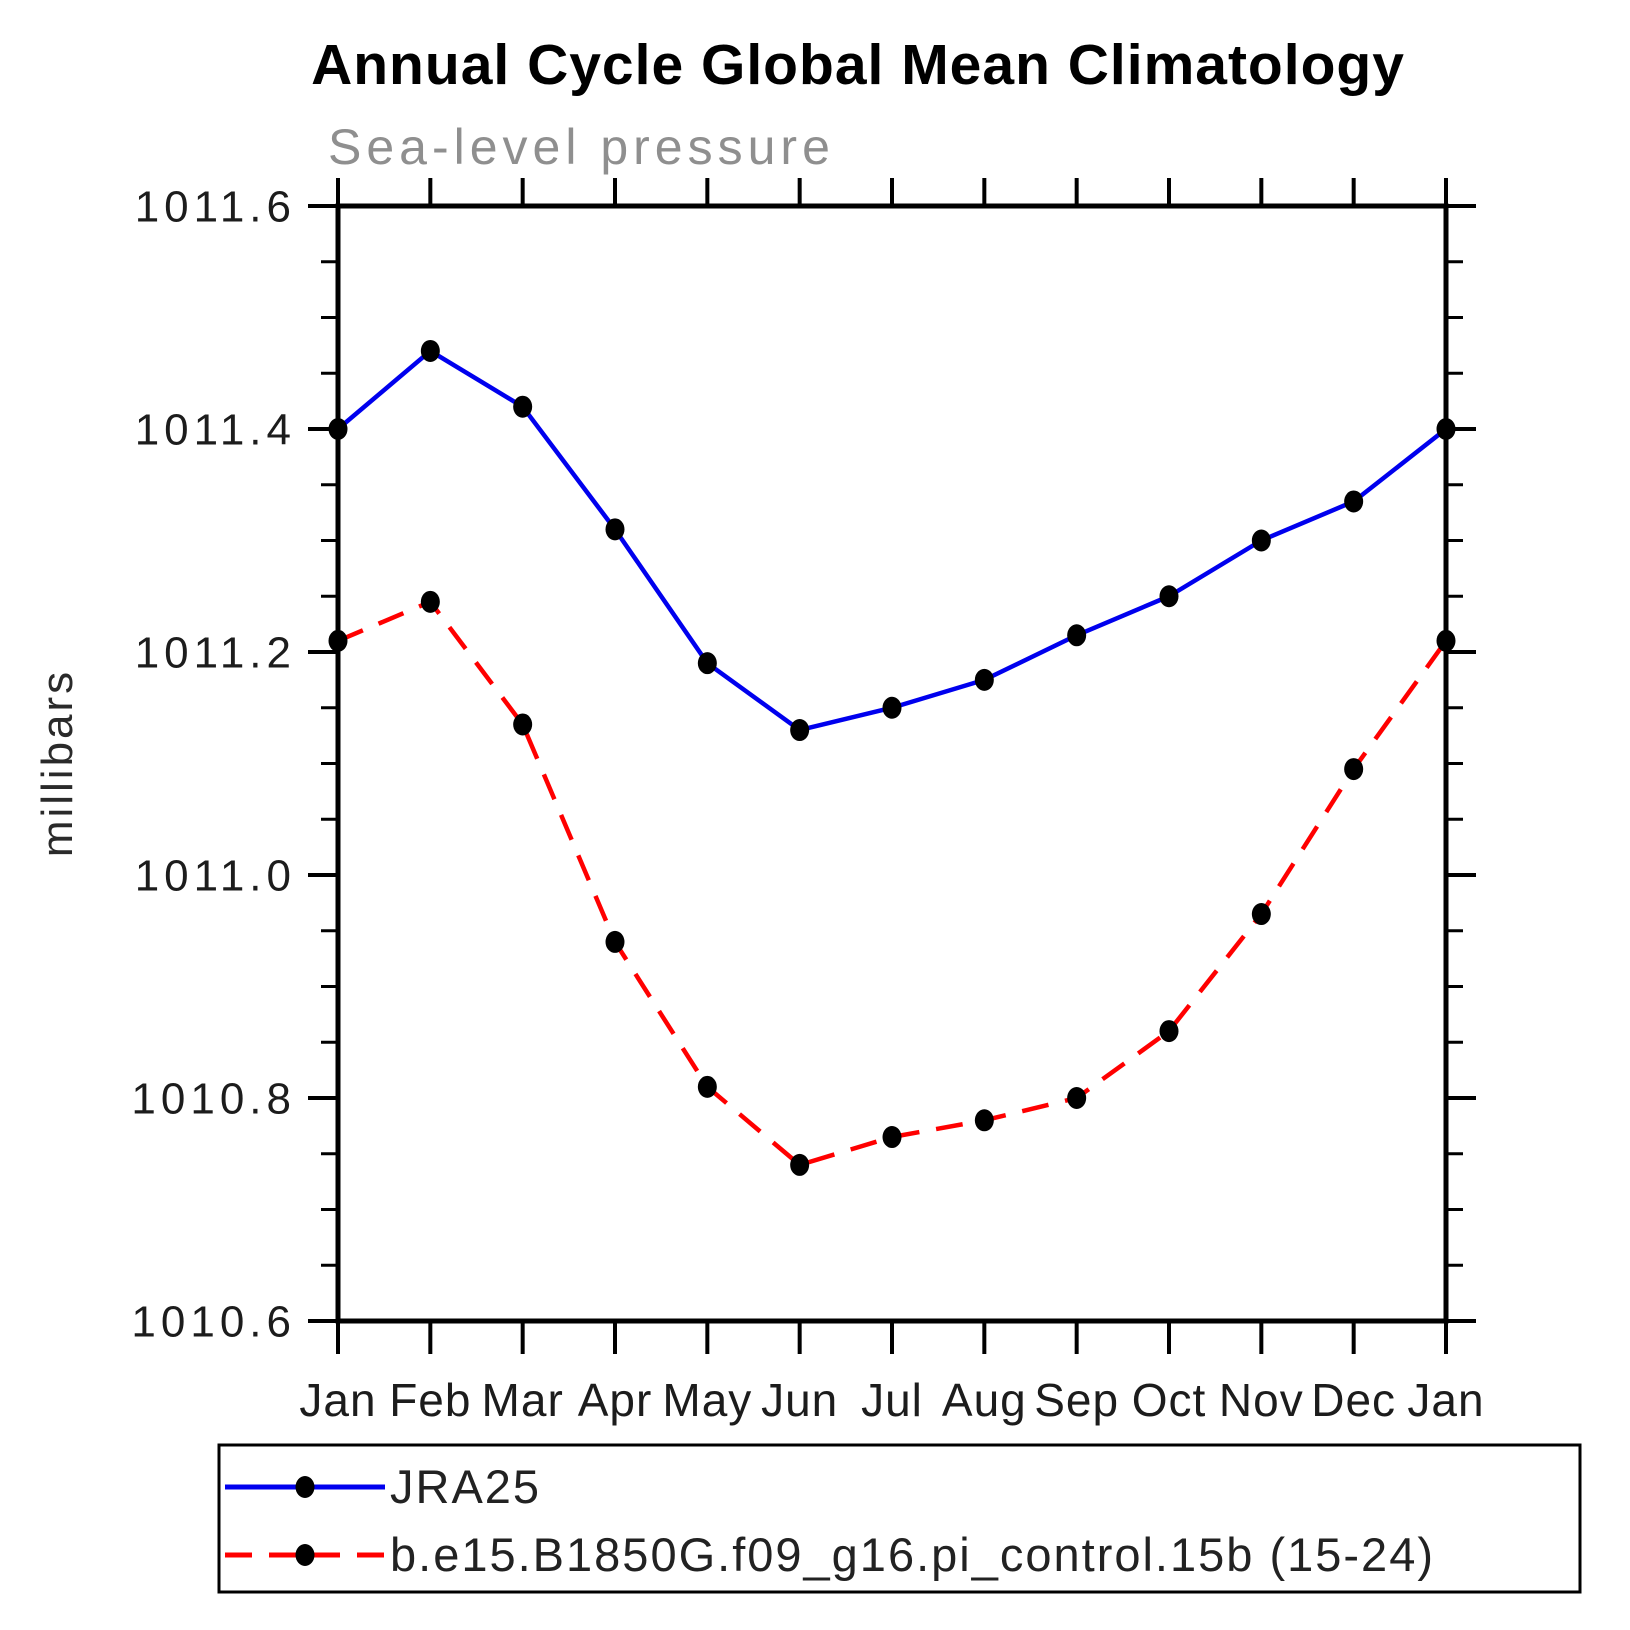  What do you see at coordinates (213, 1098) in the screenshot?
I see `y-tick-label: 1010.8` at bounding box center [213, 1098].